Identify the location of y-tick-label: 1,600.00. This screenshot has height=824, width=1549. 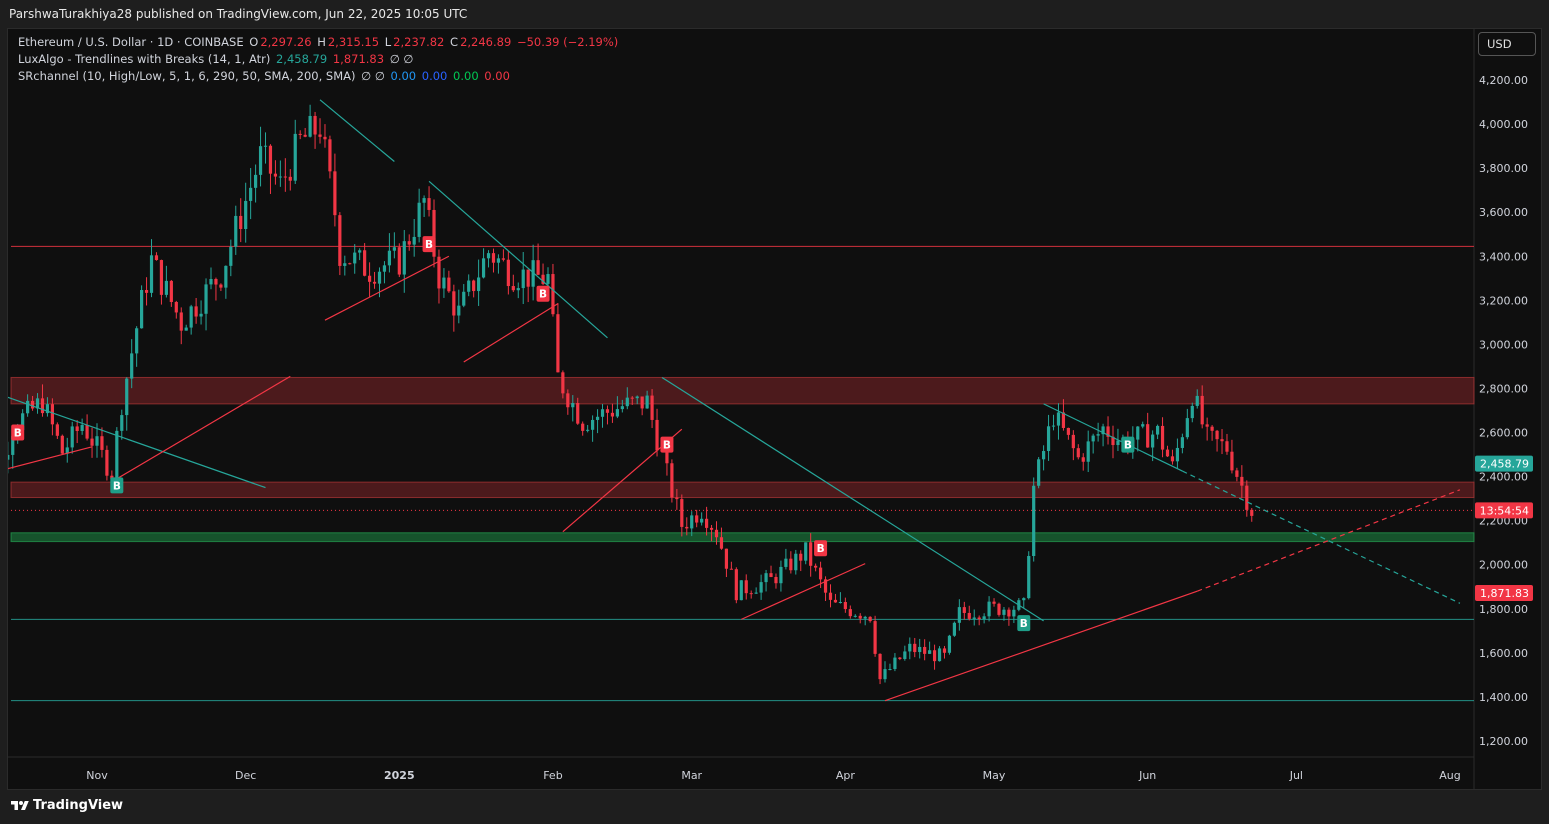
(1503, 653).